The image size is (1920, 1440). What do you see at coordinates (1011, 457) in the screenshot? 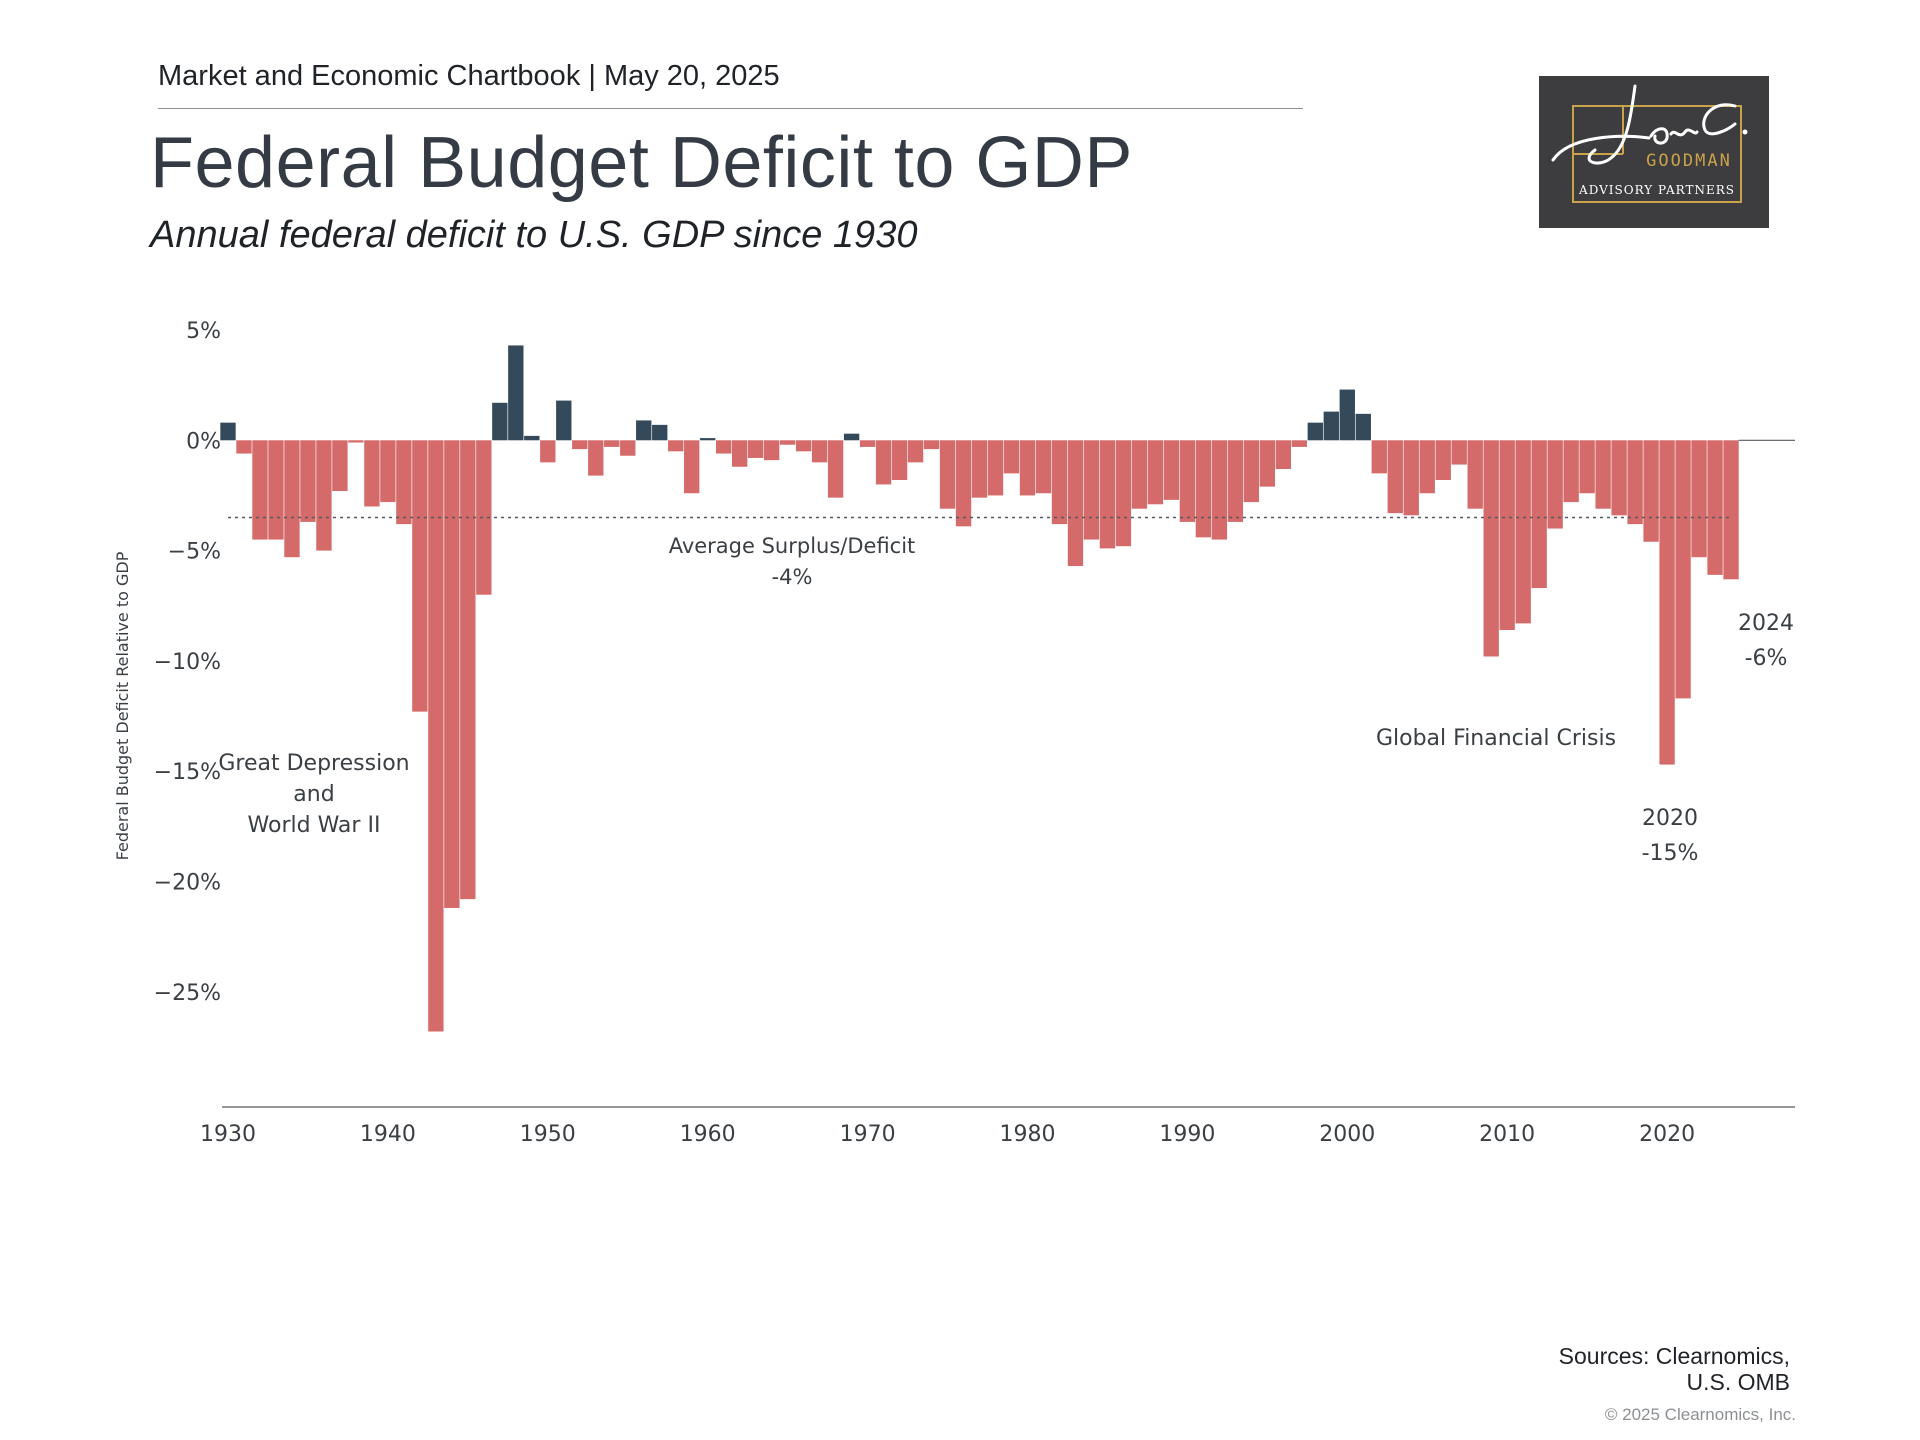
I see `bar-1979` at bounding box center [1011, 457].